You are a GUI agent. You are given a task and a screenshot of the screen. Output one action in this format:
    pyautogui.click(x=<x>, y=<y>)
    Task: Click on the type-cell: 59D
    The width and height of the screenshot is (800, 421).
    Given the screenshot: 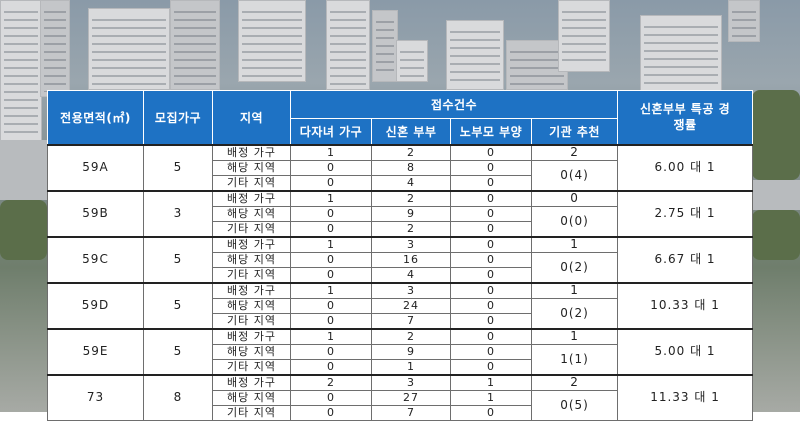 What is the action you would take?
    pyautogui.click(x=95, y=305)
    